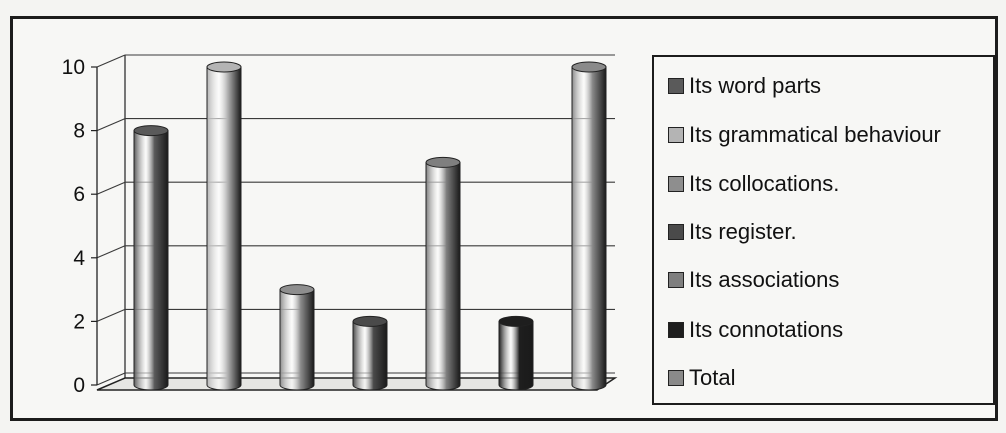  I want to click on legend-item-grammatical-behaviour: Its grammatical behaviour, so click(804, 135).